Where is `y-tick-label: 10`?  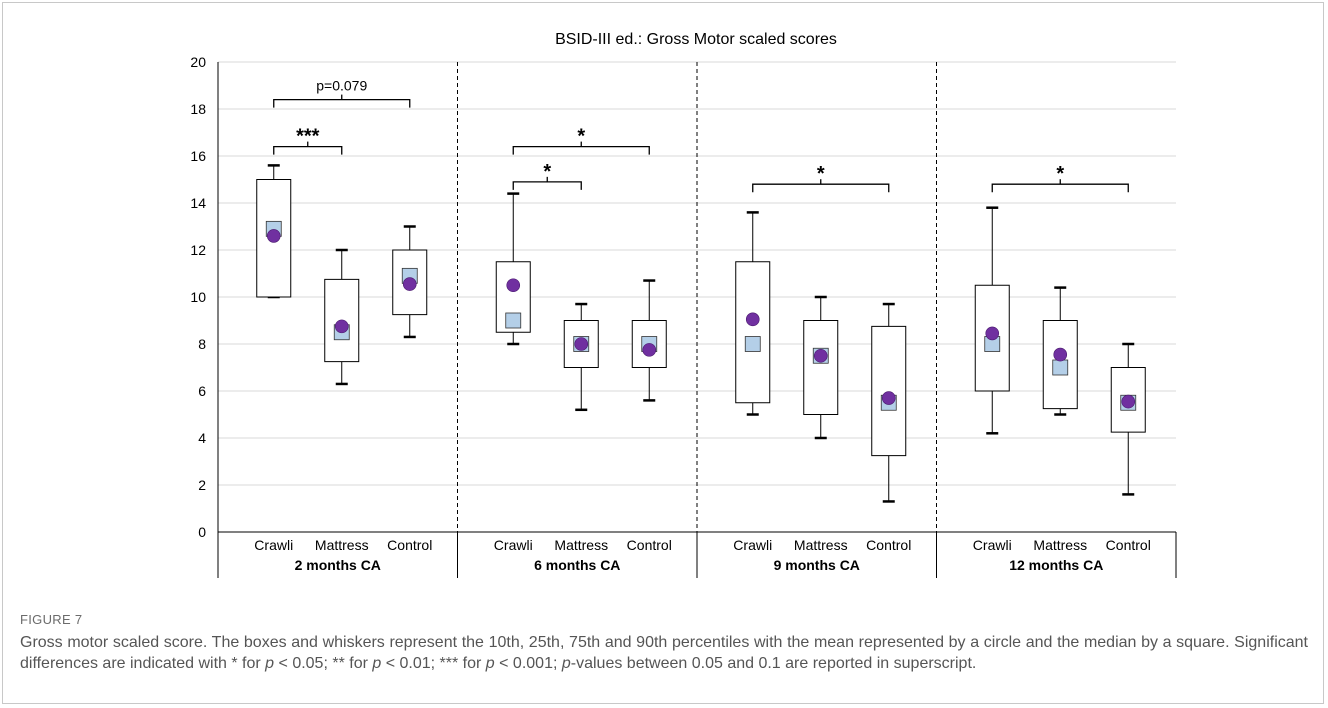 y-tick-label: 10 is located at coordinates (198, 297).